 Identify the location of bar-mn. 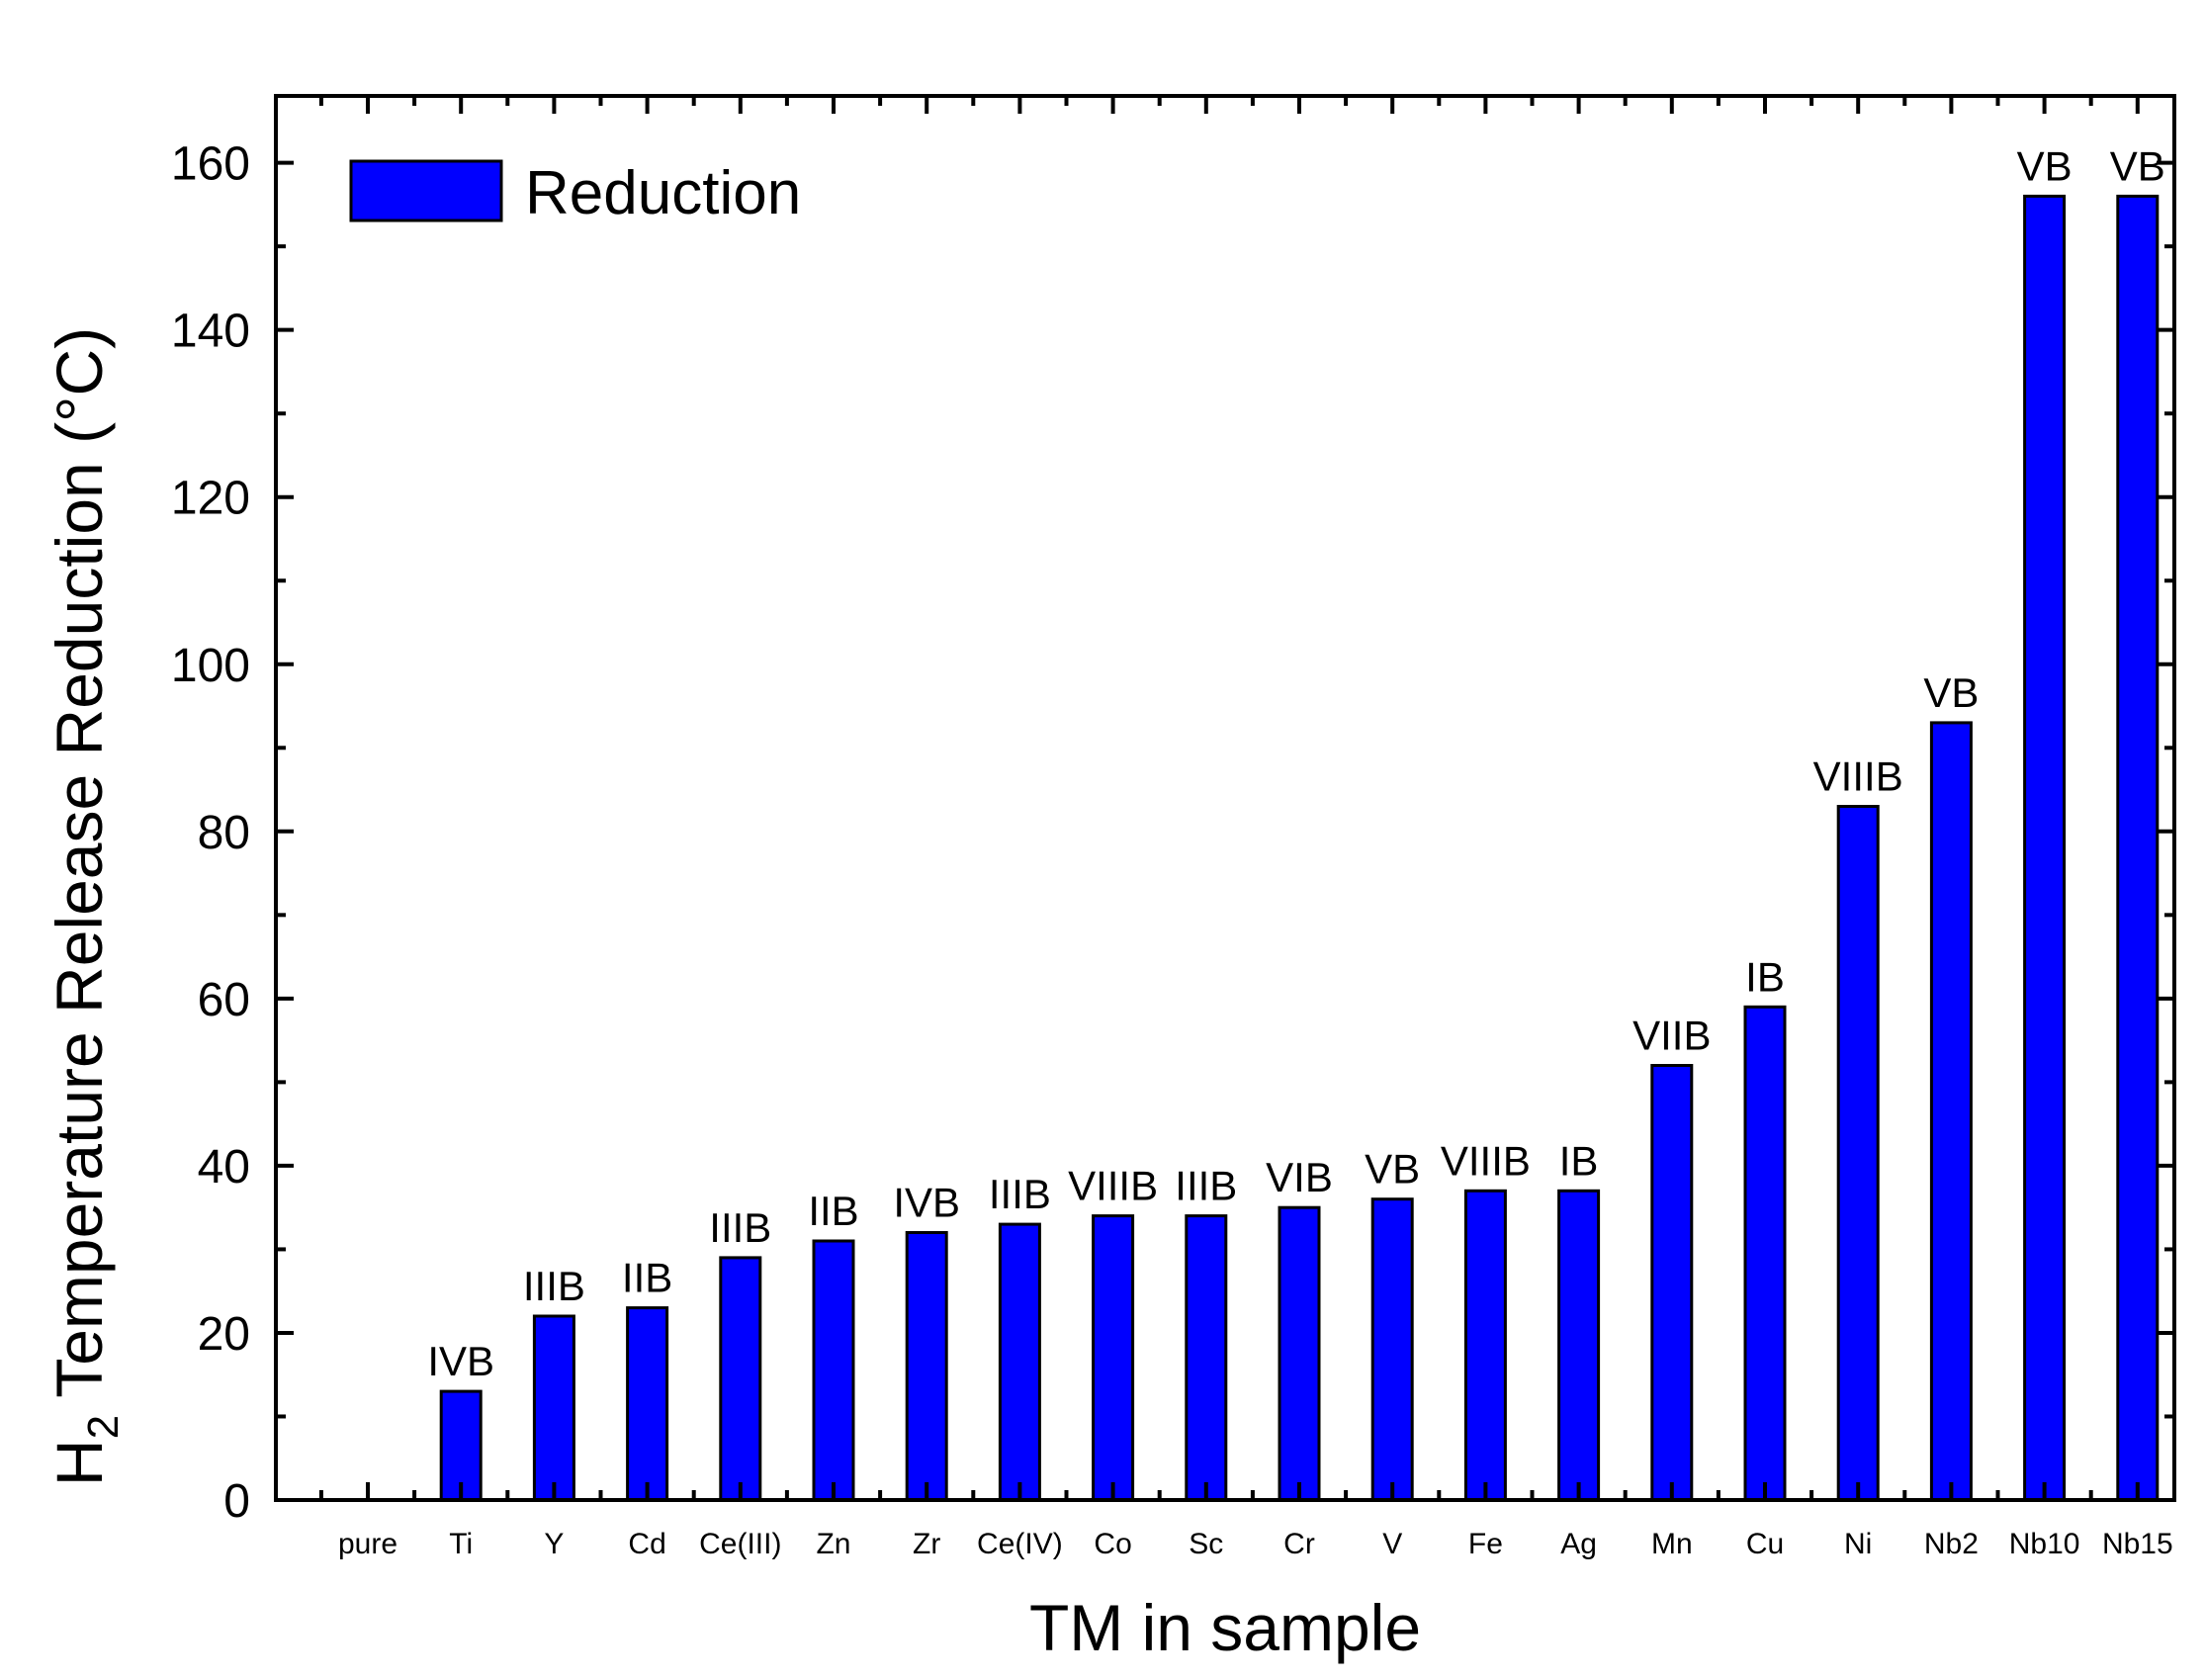
(1672, 1283).